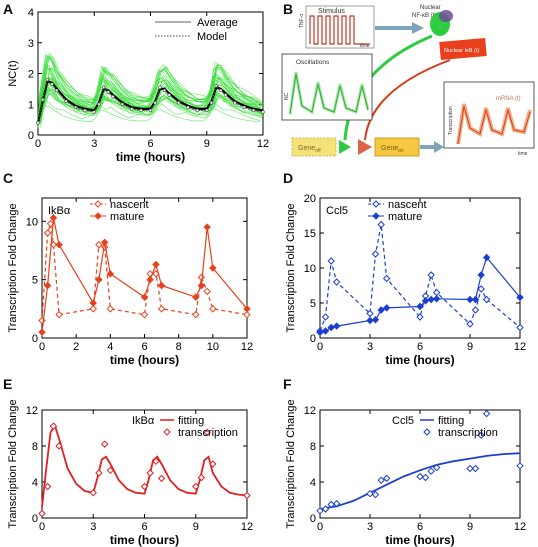 This screenshot has height=547, width=538. I want to click on y-tick-label: 20, so click(310, 199).